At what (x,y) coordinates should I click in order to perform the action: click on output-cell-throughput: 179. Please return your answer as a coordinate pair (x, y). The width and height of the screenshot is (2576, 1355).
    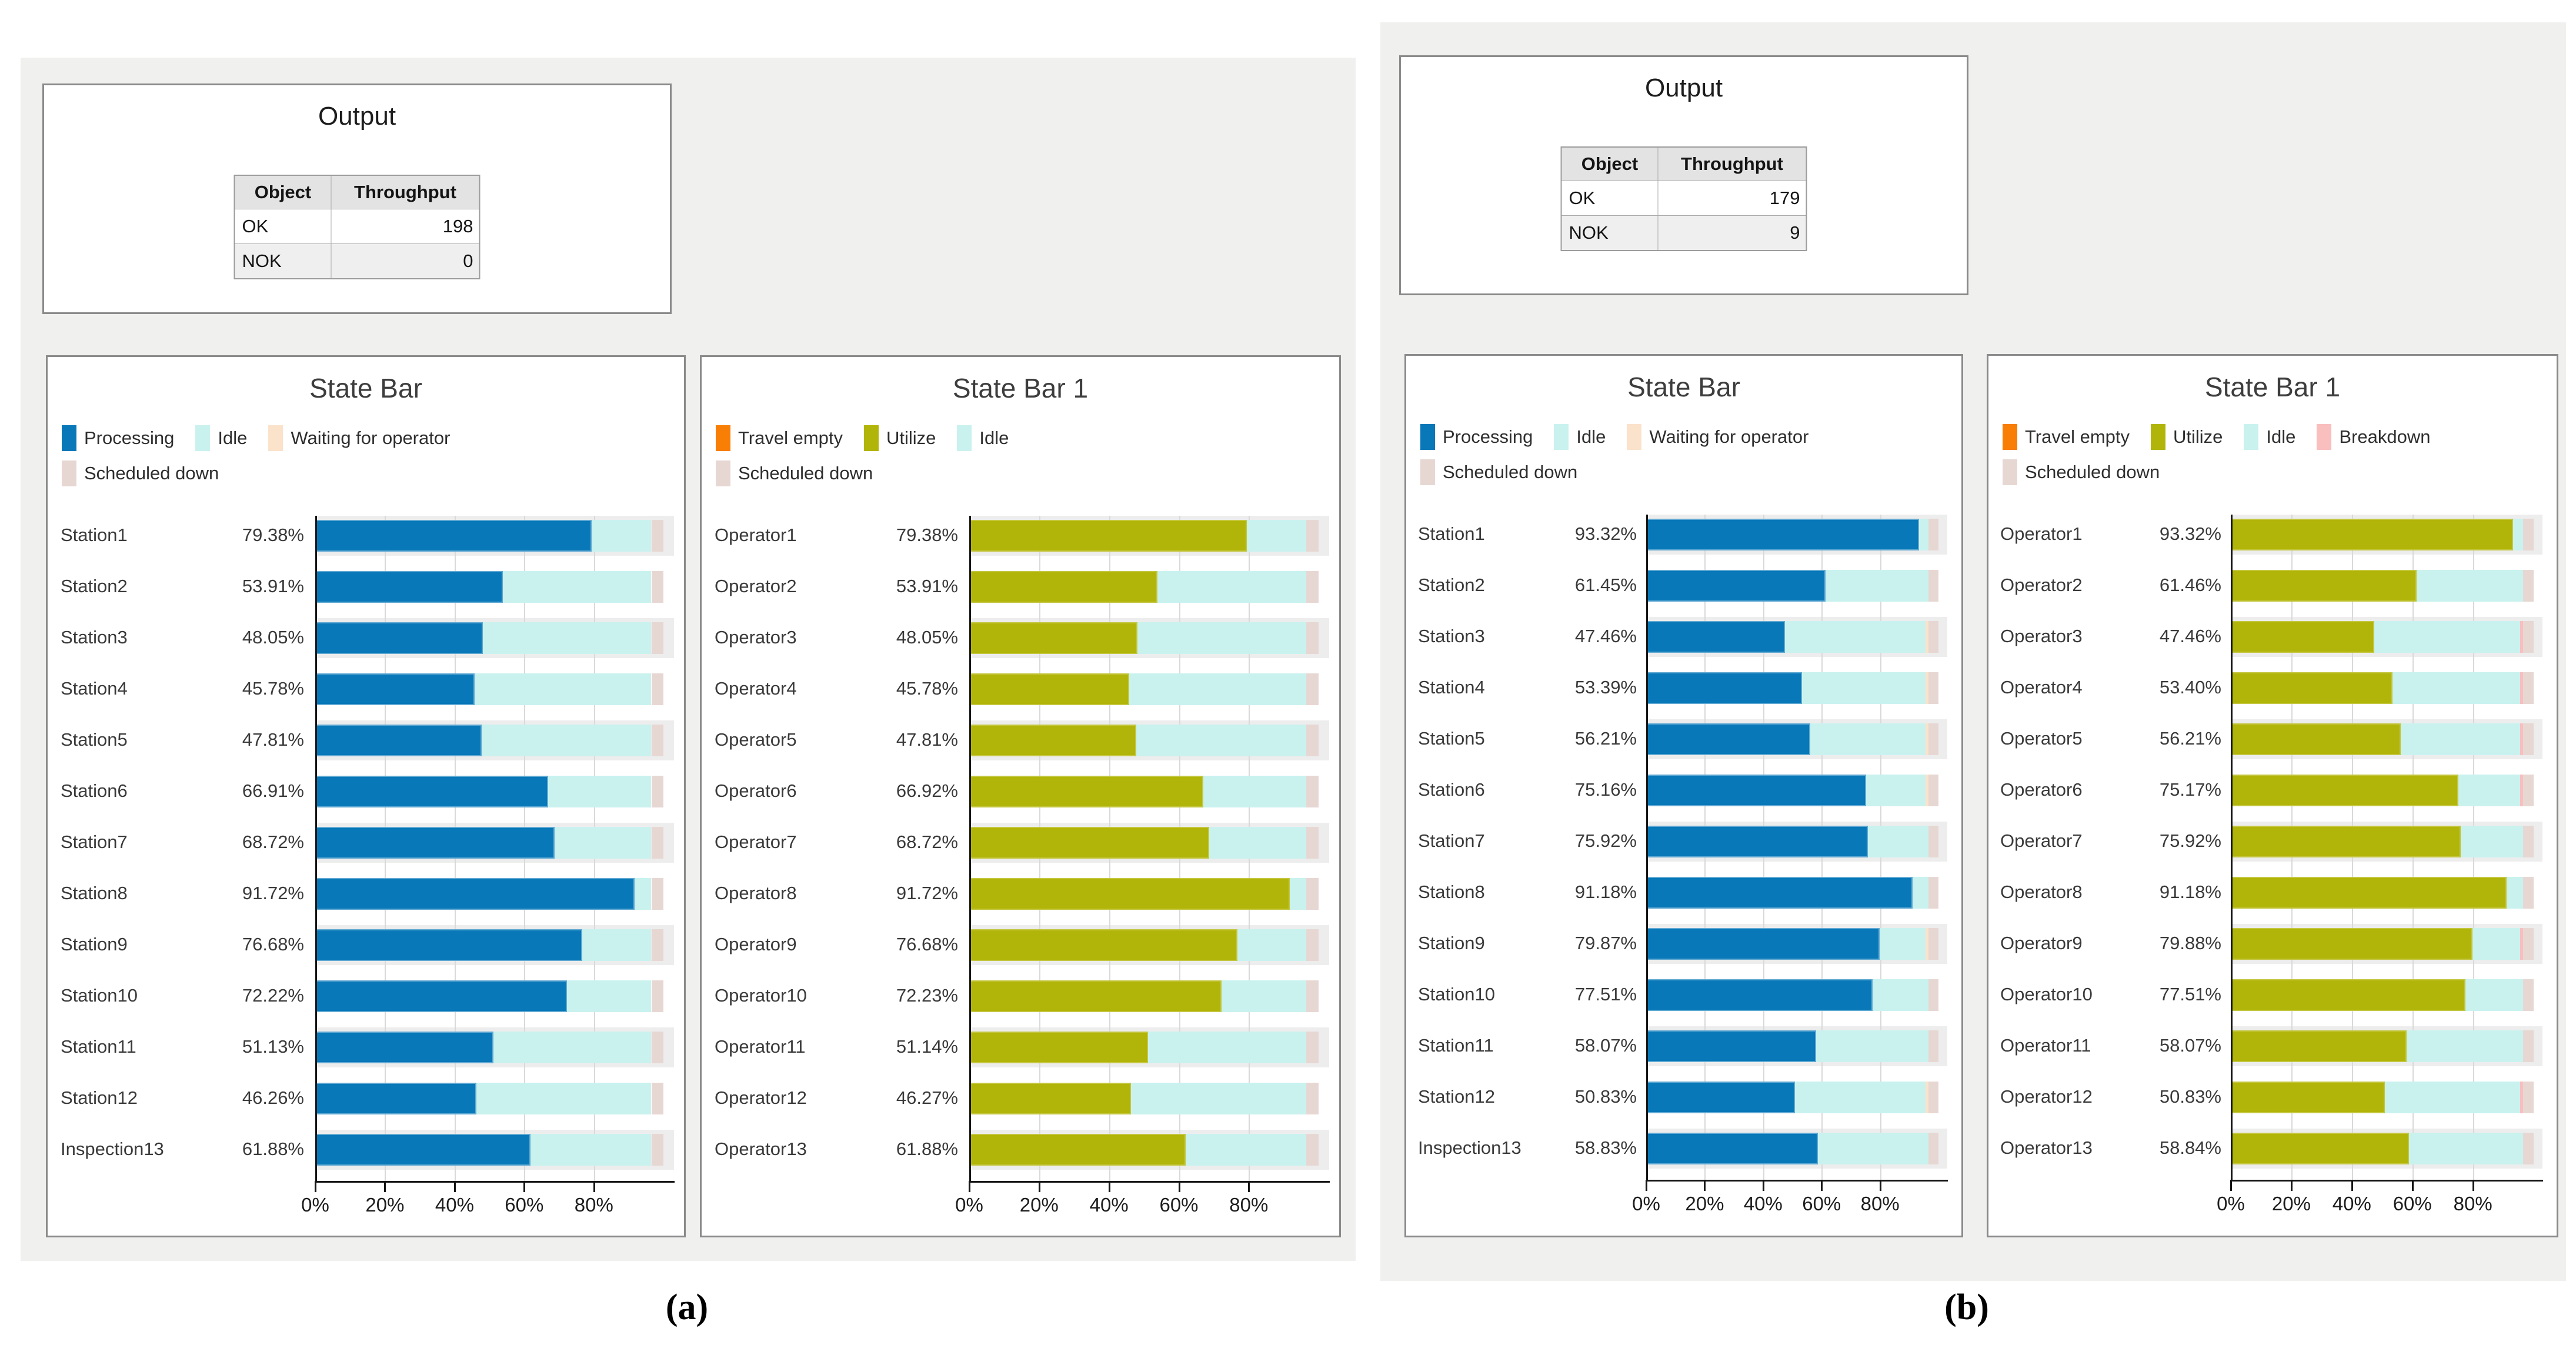
    Looking at the image, I should click on (1732, 198).